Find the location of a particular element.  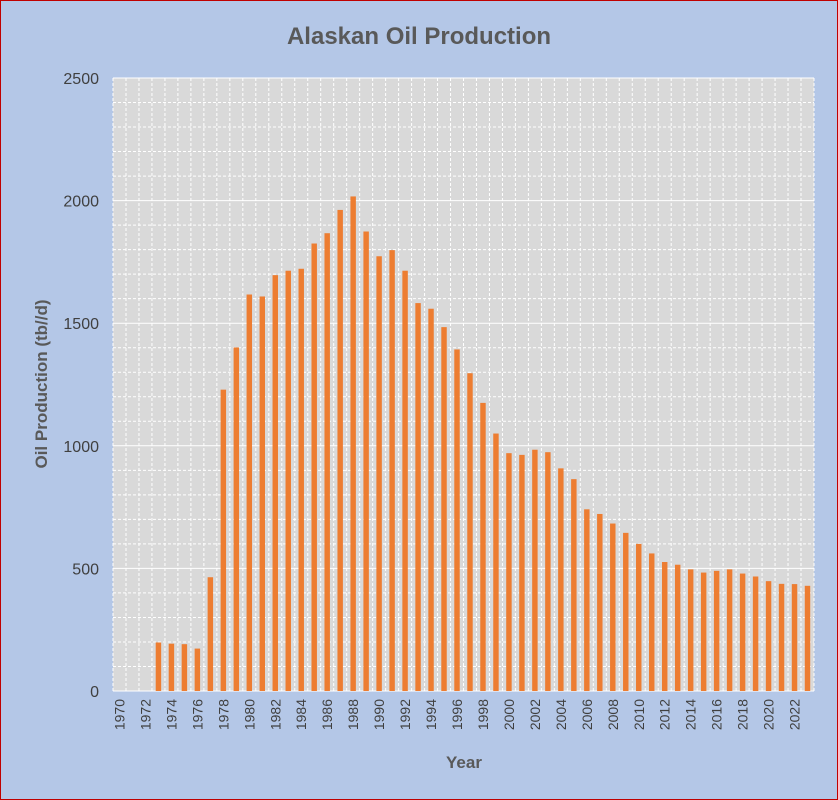

x-tick-label: 1988 is located at coordinates (353, 714).